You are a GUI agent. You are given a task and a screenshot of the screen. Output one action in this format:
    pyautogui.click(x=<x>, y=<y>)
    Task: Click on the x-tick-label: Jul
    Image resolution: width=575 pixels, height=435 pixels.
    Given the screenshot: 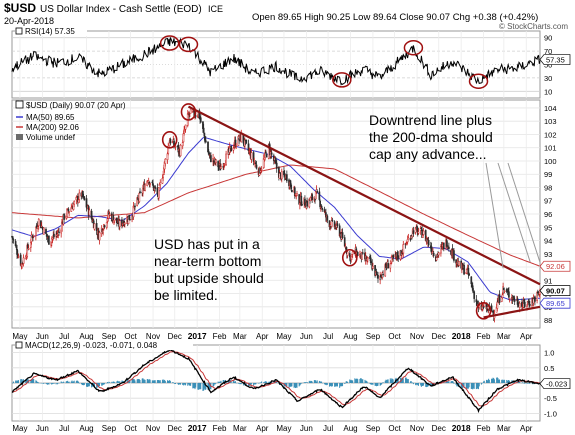 What is the action you would take?
    pyautogui.click(x=328, y=336)
    